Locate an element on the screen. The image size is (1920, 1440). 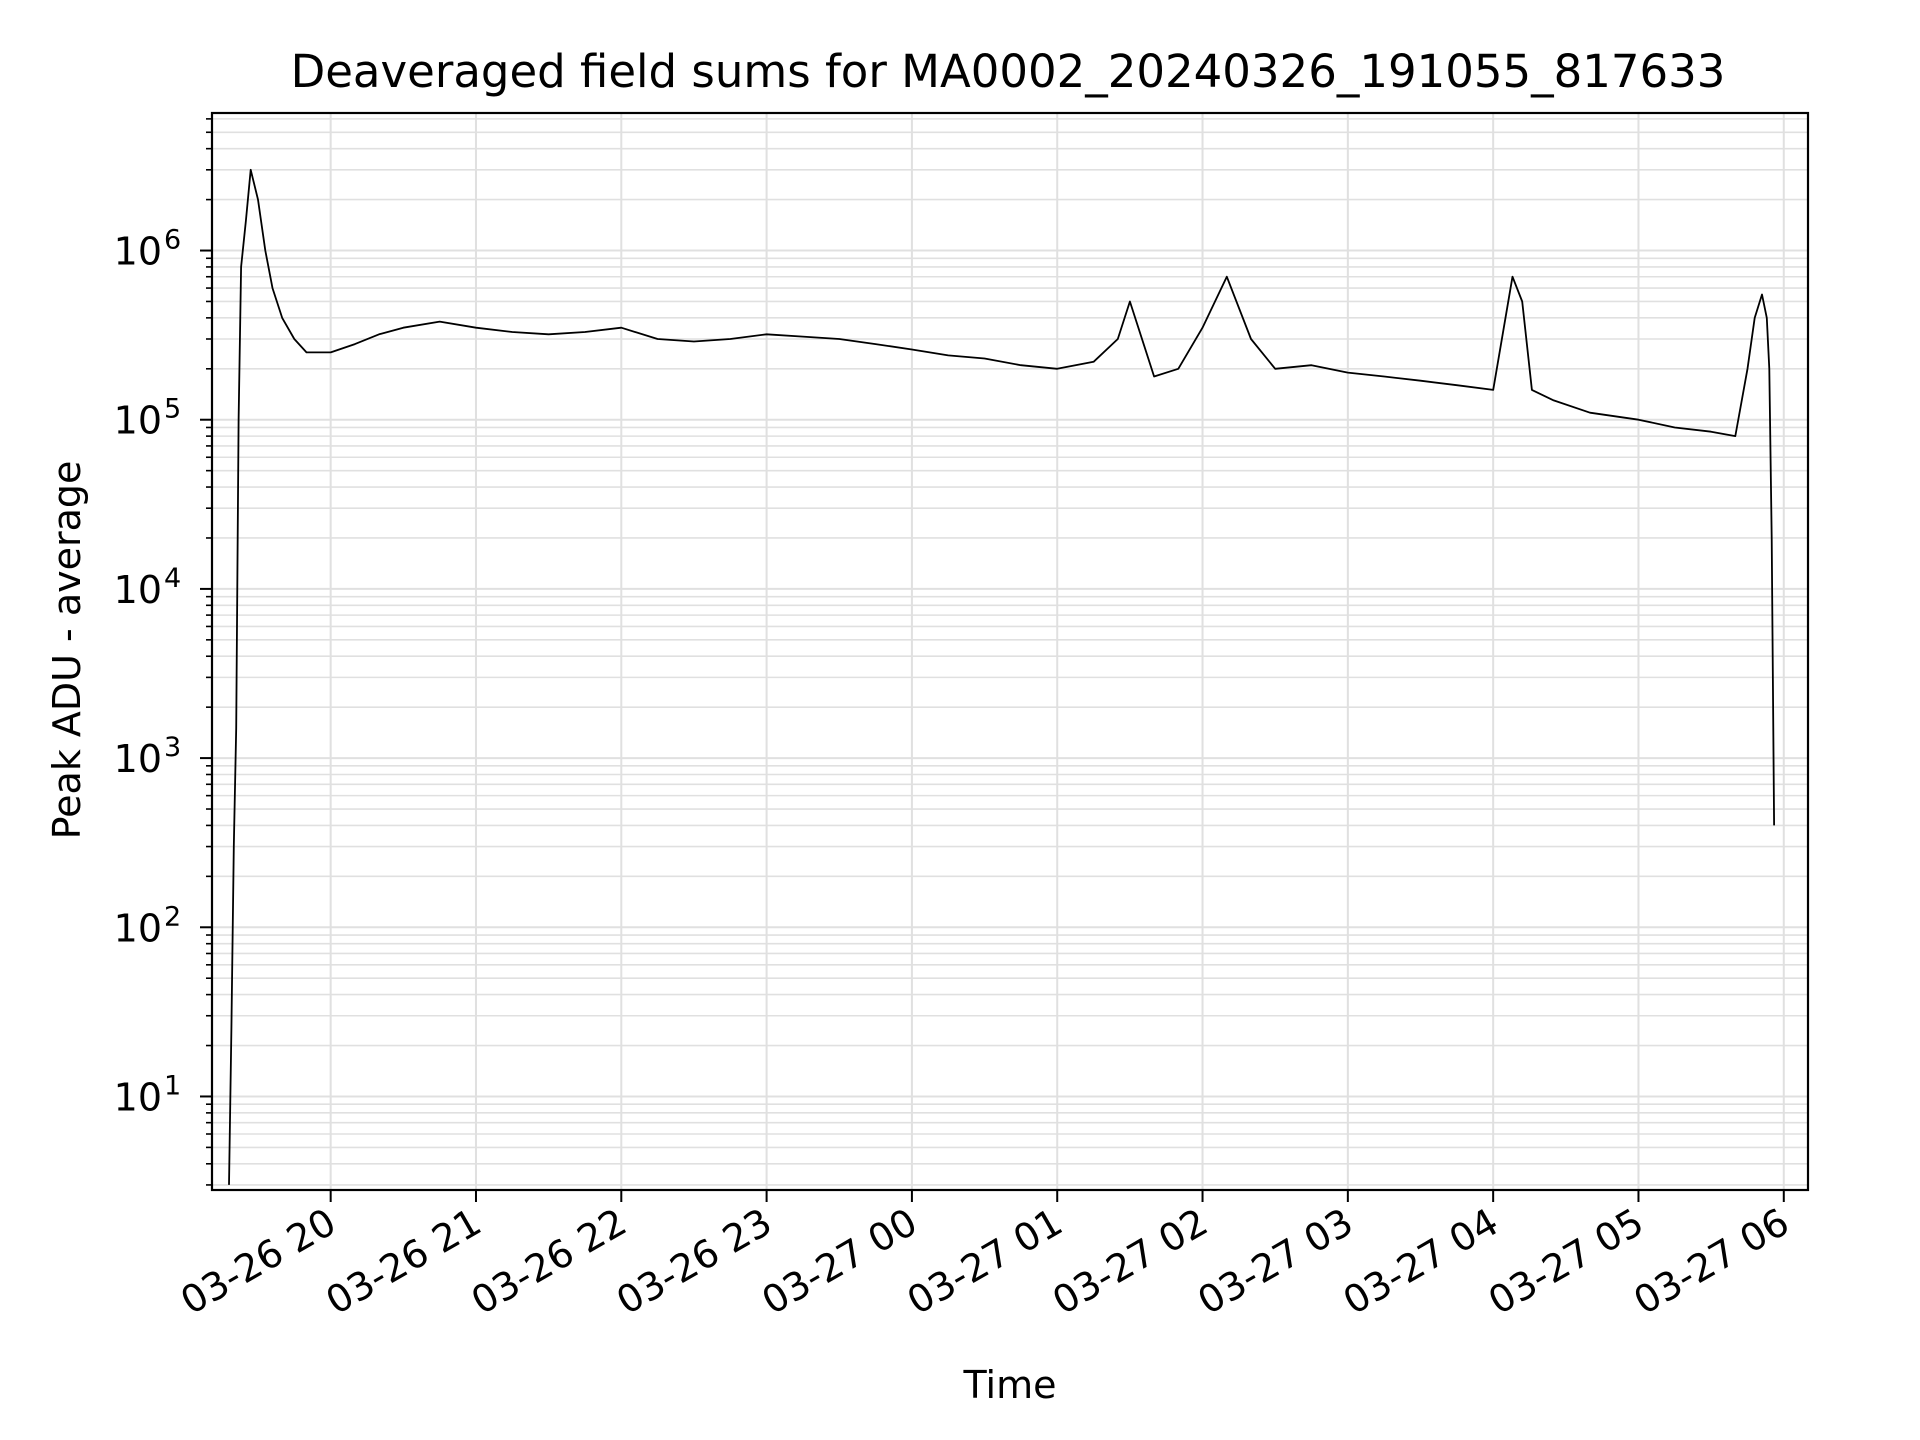
y-tick-exponent: 3 is located at coordinates (172, 747).